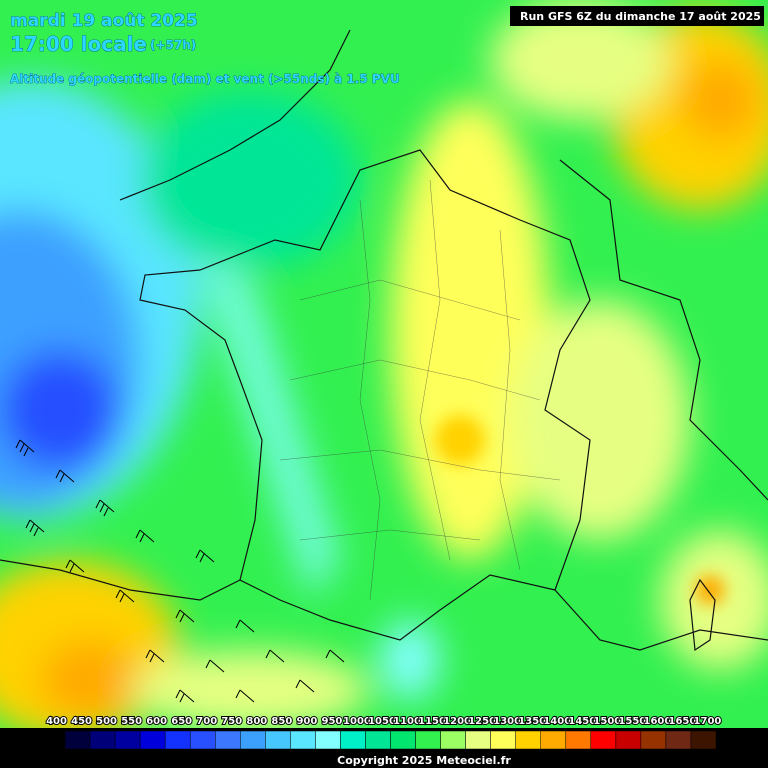  Describe the element at coordinates (708, 721) in the screenshot. I see `legend-label: 1700` at that location.